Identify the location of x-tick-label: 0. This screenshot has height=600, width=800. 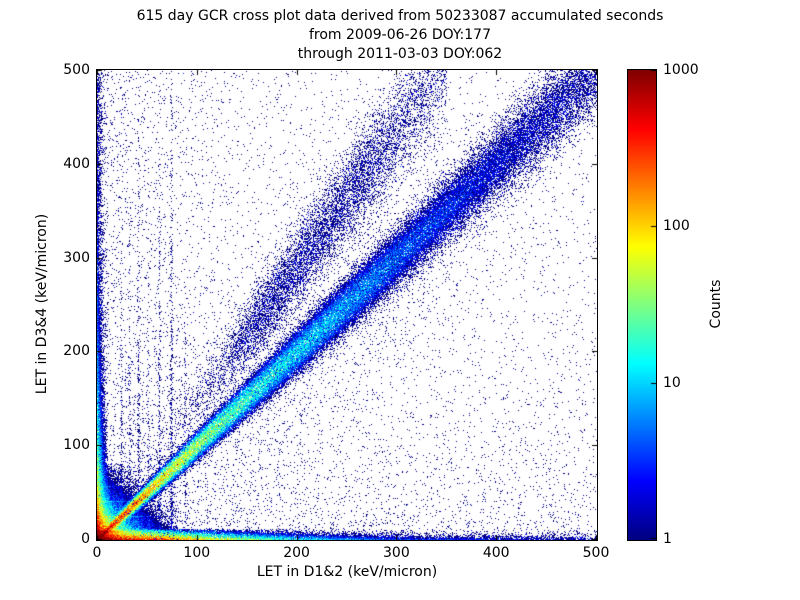
(97, 553).